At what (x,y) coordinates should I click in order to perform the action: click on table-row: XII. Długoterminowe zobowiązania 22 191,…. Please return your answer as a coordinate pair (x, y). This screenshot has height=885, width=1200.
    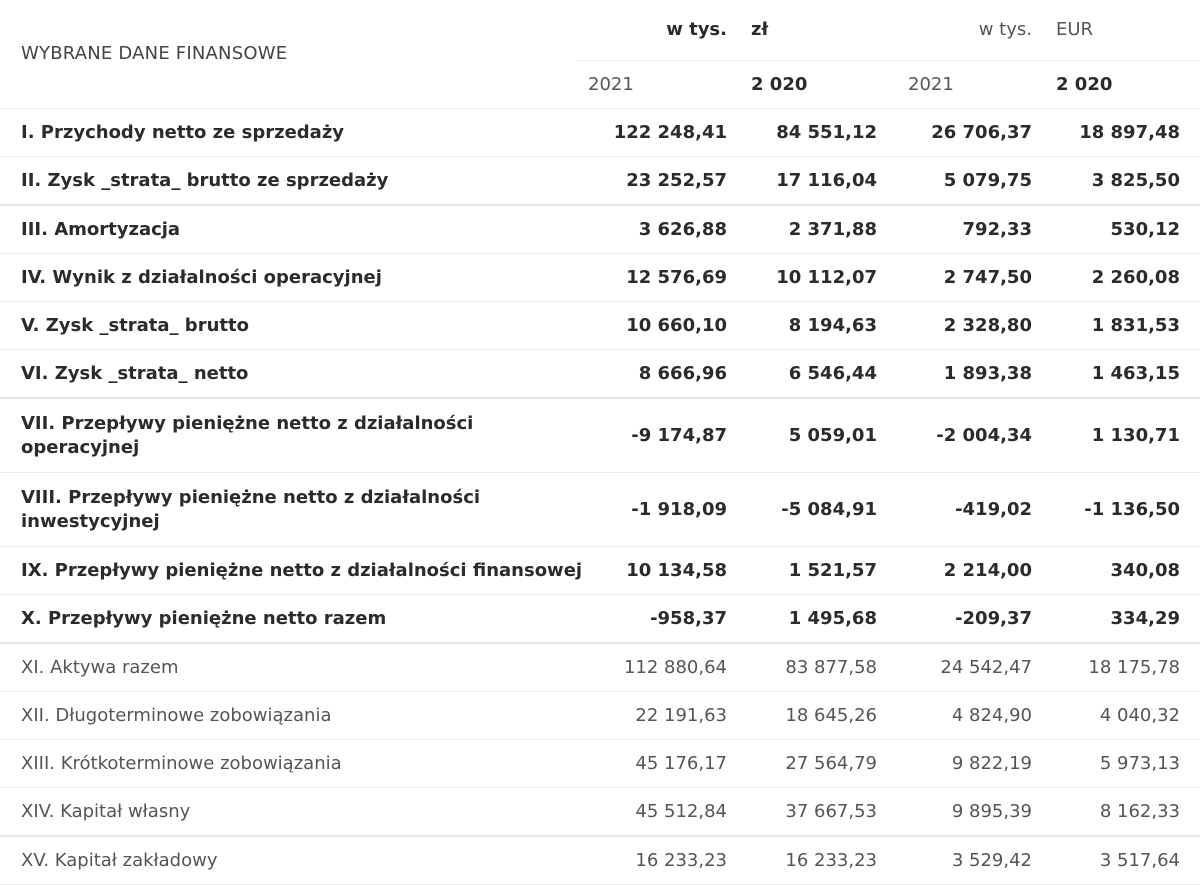
    Looking at the image, I should click on (600, 715).